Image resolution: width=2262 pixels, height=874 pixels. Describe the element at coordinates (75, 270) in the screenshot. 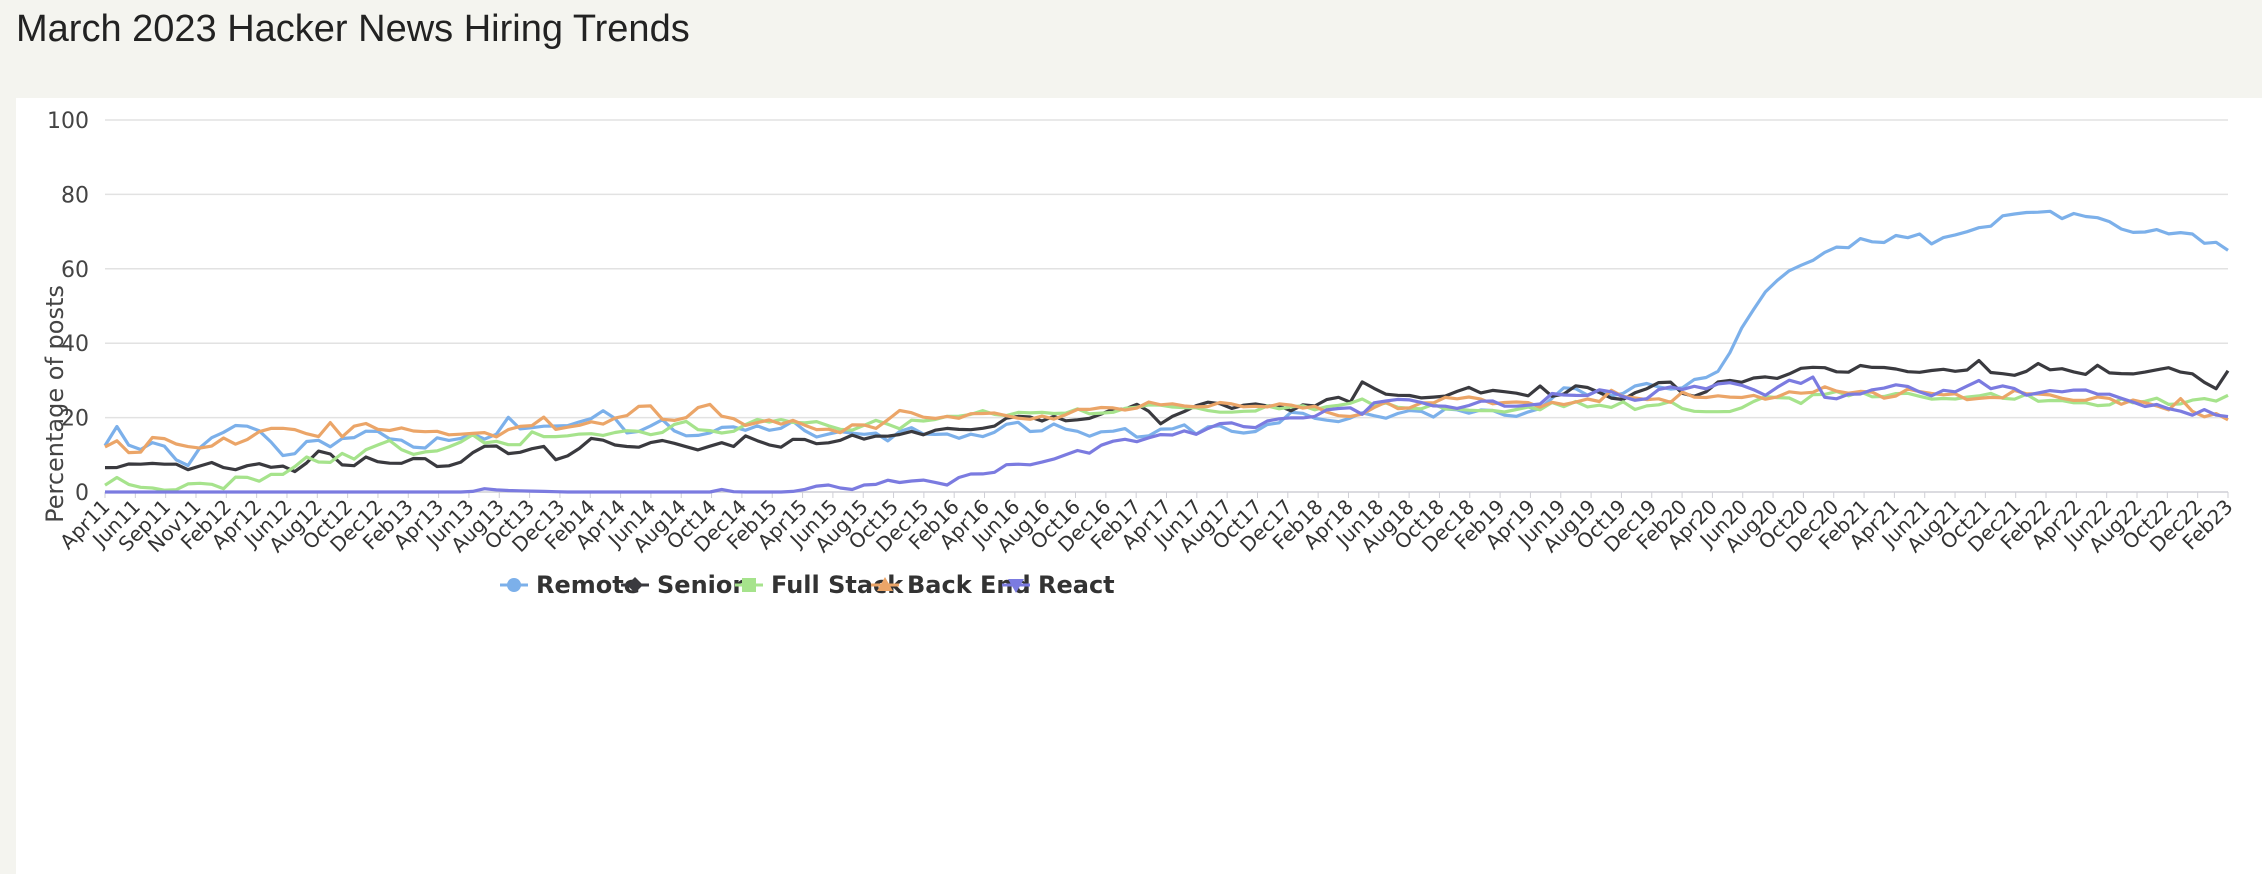

I see `y-tick-label: 60` at that location.